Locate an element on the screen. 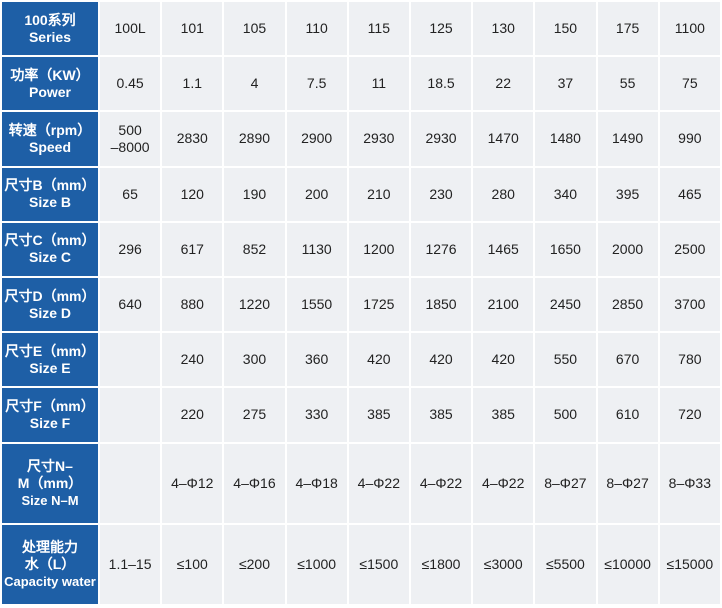 This screenshot has width=722, height=608. table-cell: 4 is located at coordinates (254, 84).